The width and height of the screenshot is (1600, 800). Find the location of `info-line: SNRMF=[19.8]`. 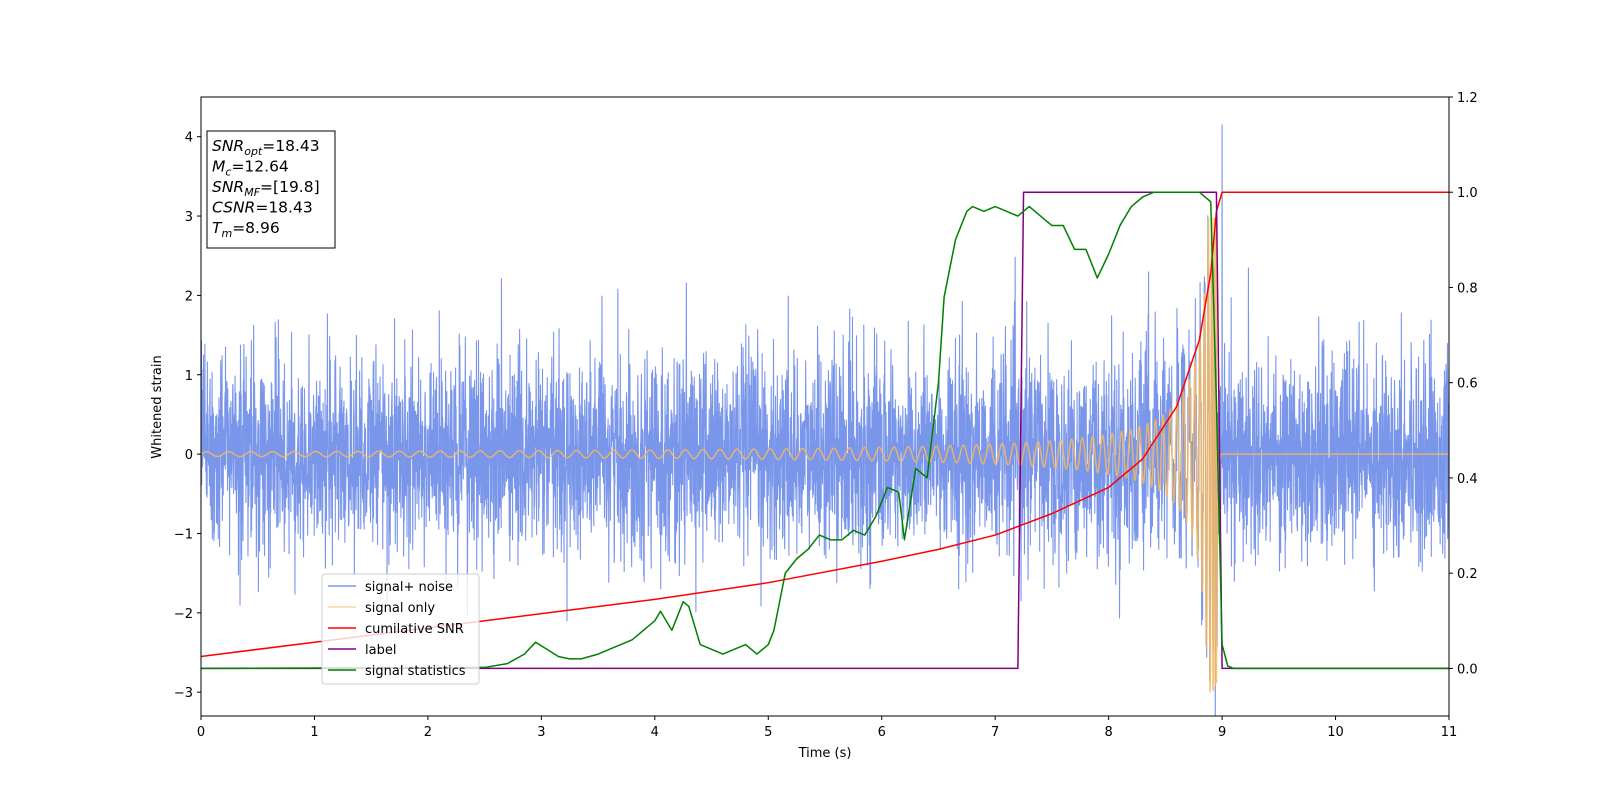

info-line: SNRMF=[19.8] is located at coordinates (266, 188).